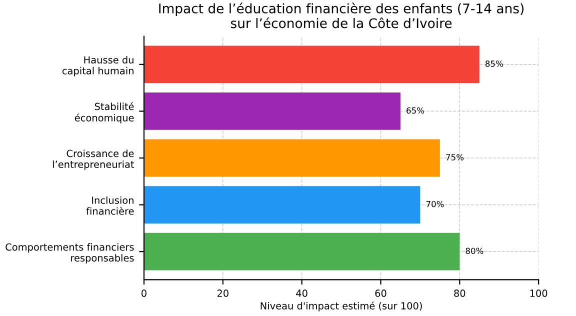 The height and width of the screenshot is (316, 576). Describe the element at coordinates (341, 307) in the screenshot. I see `x-axis-title: Niveau d'impact estimé (sur 100)` at that location.